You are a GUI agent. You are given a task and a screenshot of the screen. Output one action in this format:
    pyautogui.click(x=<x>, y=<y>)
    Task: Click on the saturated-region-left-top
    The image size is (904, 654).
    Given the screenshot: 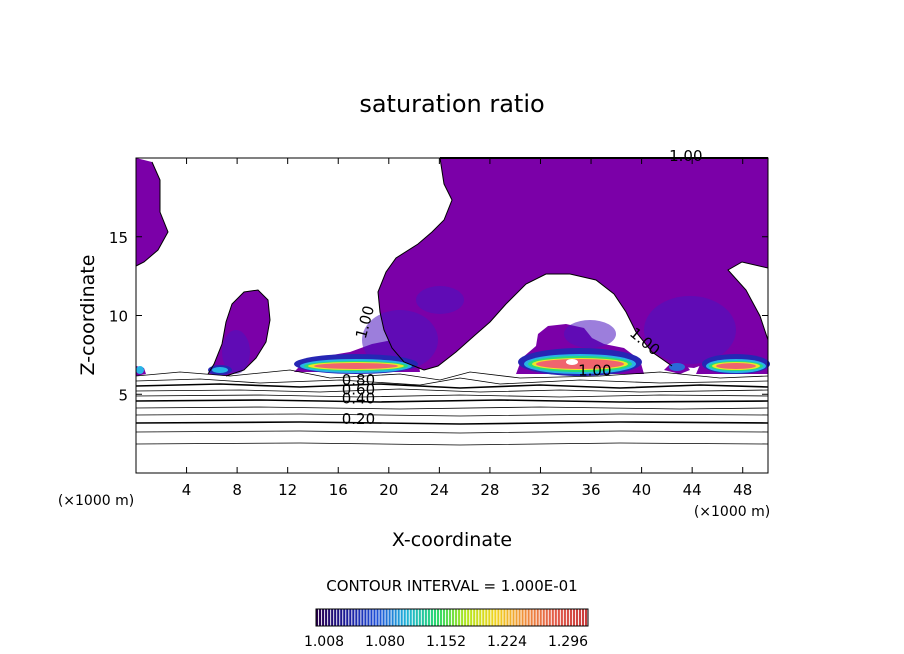 What is the action you would take?
    pyautogui.click(x=152, y=212)
    